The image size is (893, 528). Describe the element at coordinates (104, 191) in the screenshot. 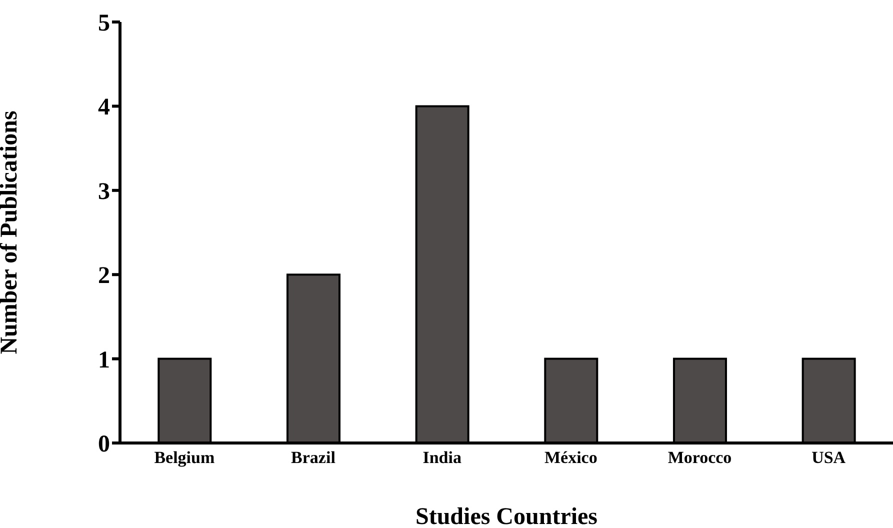

I see `y-tick-label: 3` at that location.